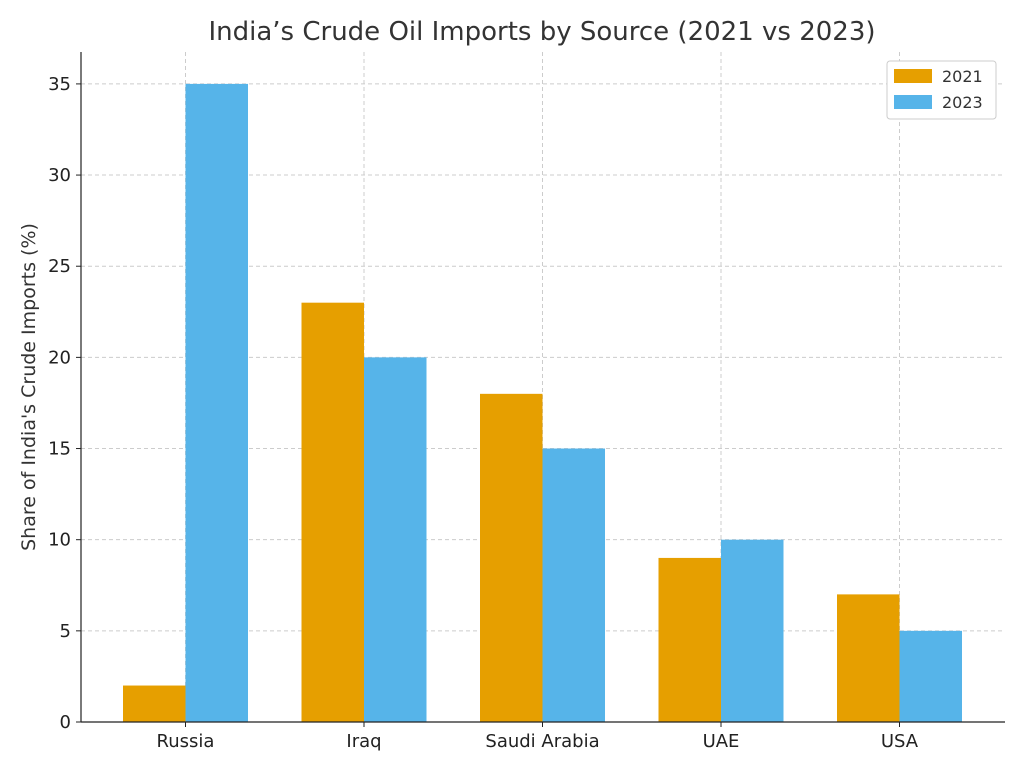 This screenshot has height=768, width=1024. What do you see at coordinates (186, 741) in the screenshot?
I see `x-tick-label: Russia` at bounding box center [186, 741].